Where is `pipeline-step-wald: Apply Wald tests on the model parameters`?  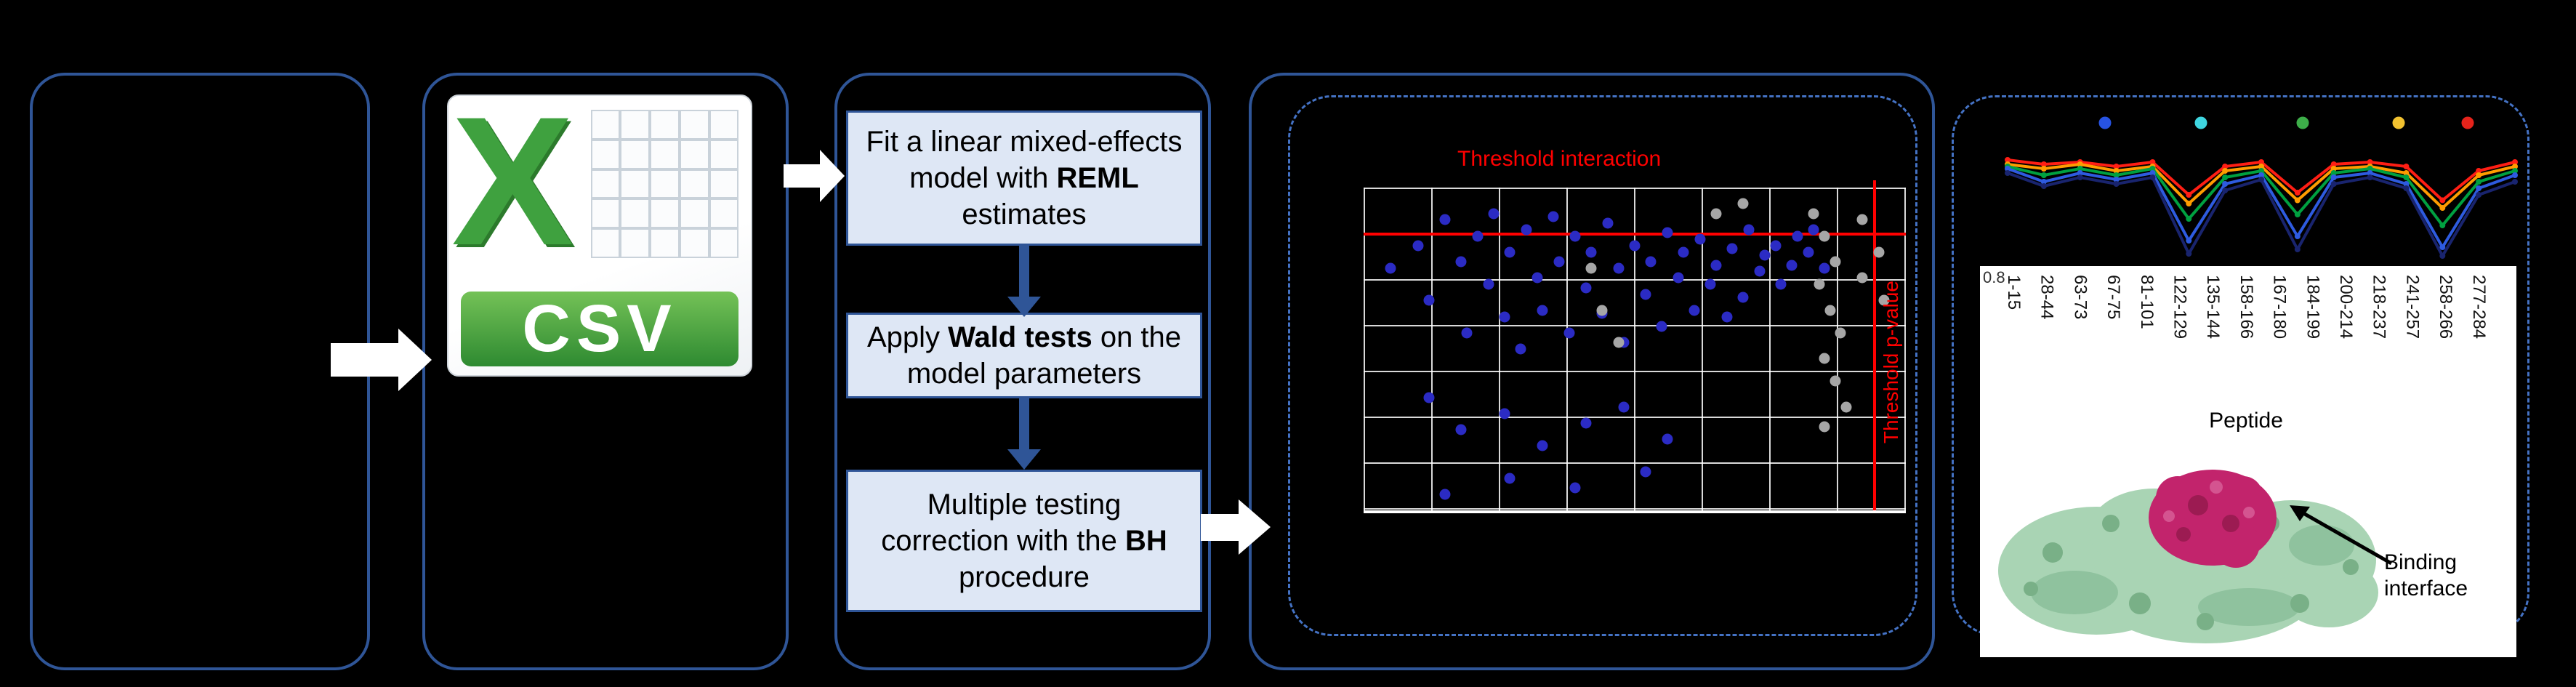 pipeline-step-wald: Apply Wald tests on the model parameters is located at coordinates (1024, 355).